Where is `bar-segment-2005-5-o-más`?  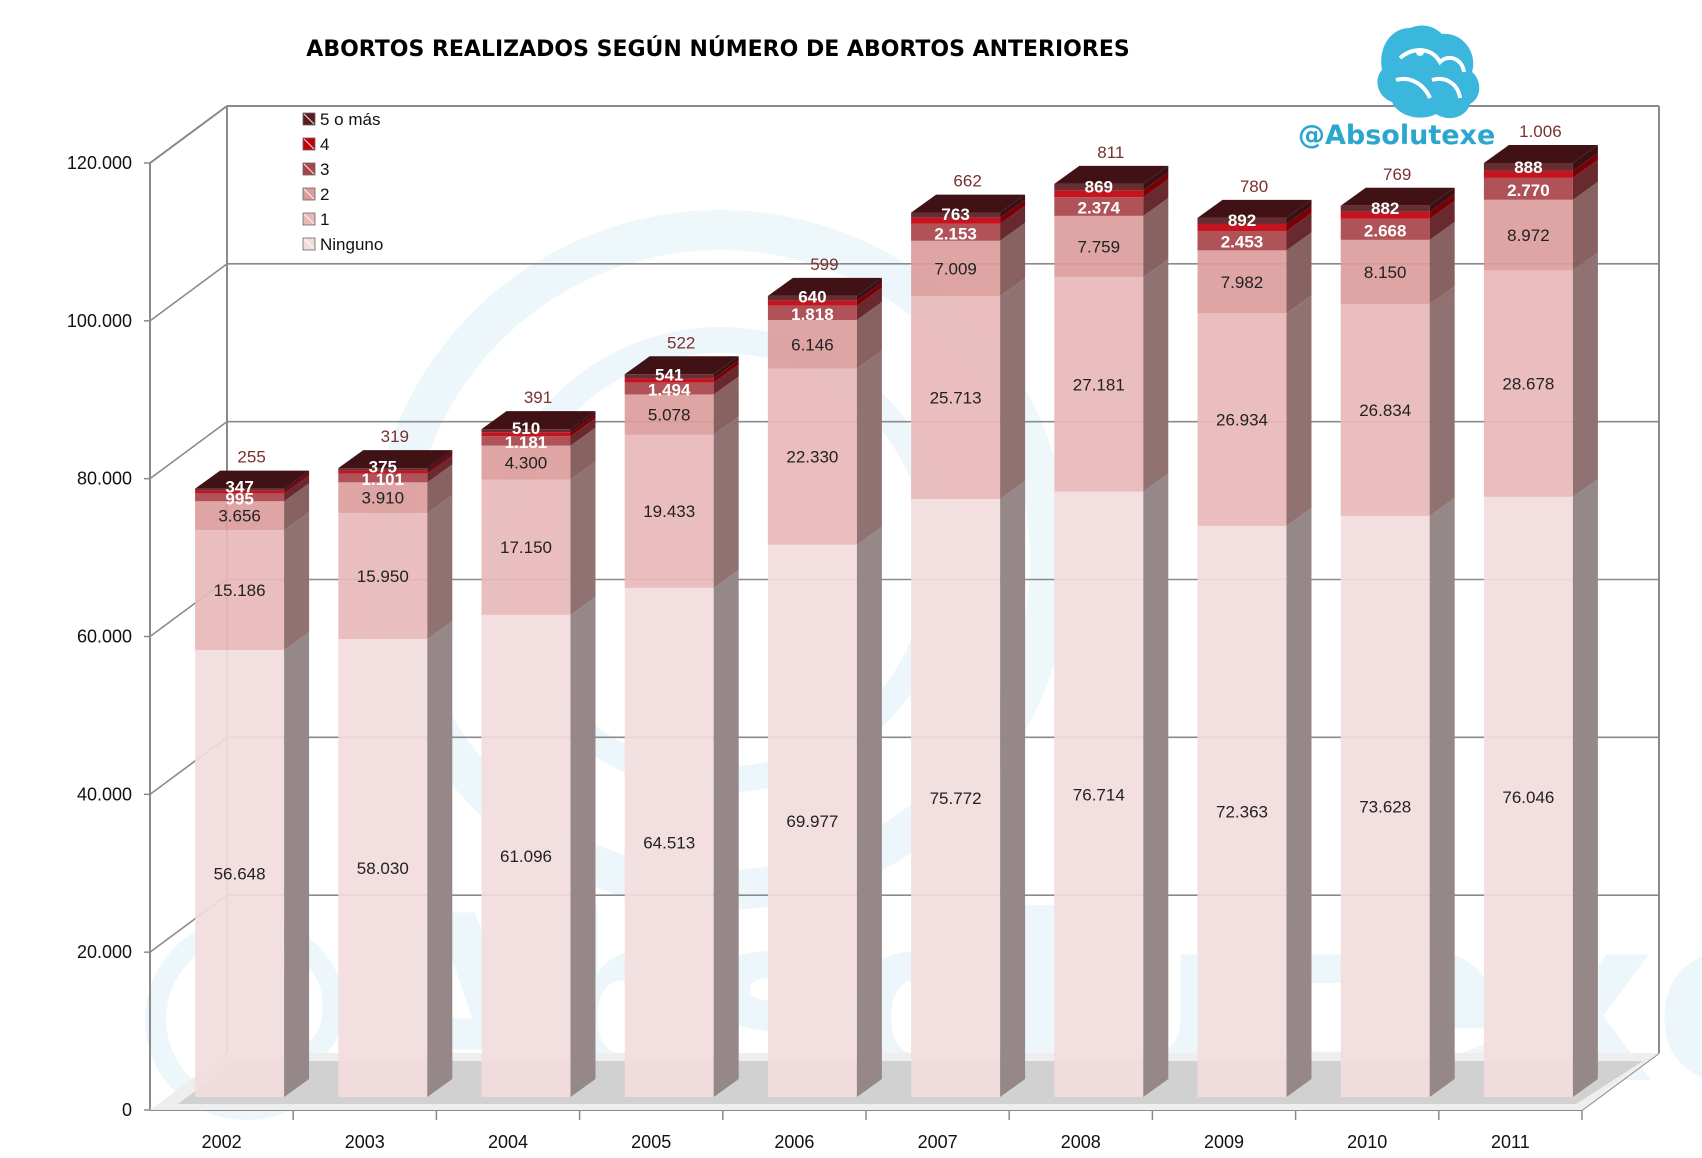 bar-segment-2005-5-o-más is located at coordinates (681, 367).